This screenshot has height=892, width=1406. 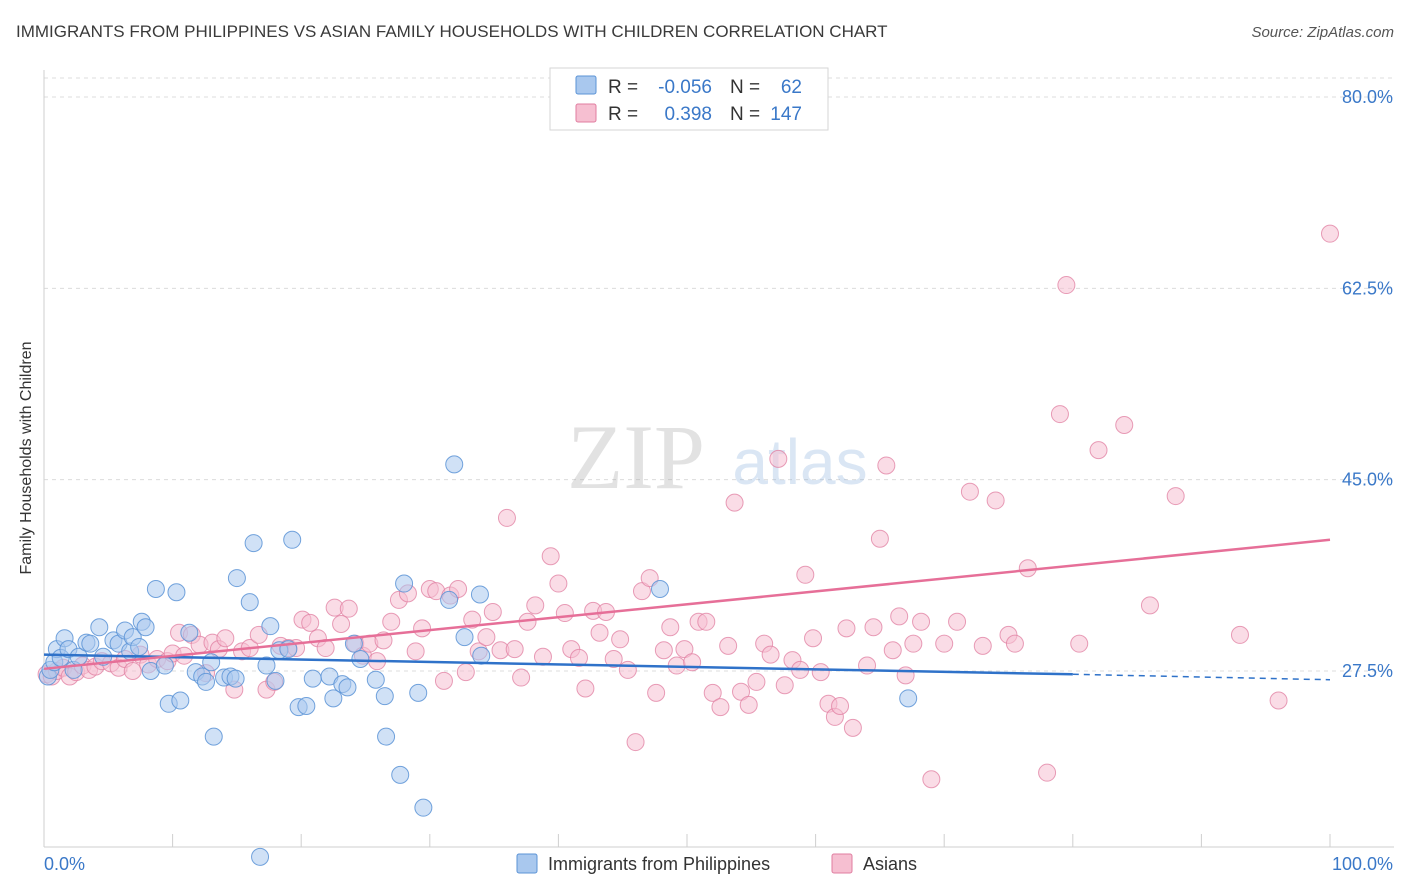 What do you see at coordinates (586, 85) in the screenshot?
I see `legend-swatch-blue` at bounding box center [586, 85].